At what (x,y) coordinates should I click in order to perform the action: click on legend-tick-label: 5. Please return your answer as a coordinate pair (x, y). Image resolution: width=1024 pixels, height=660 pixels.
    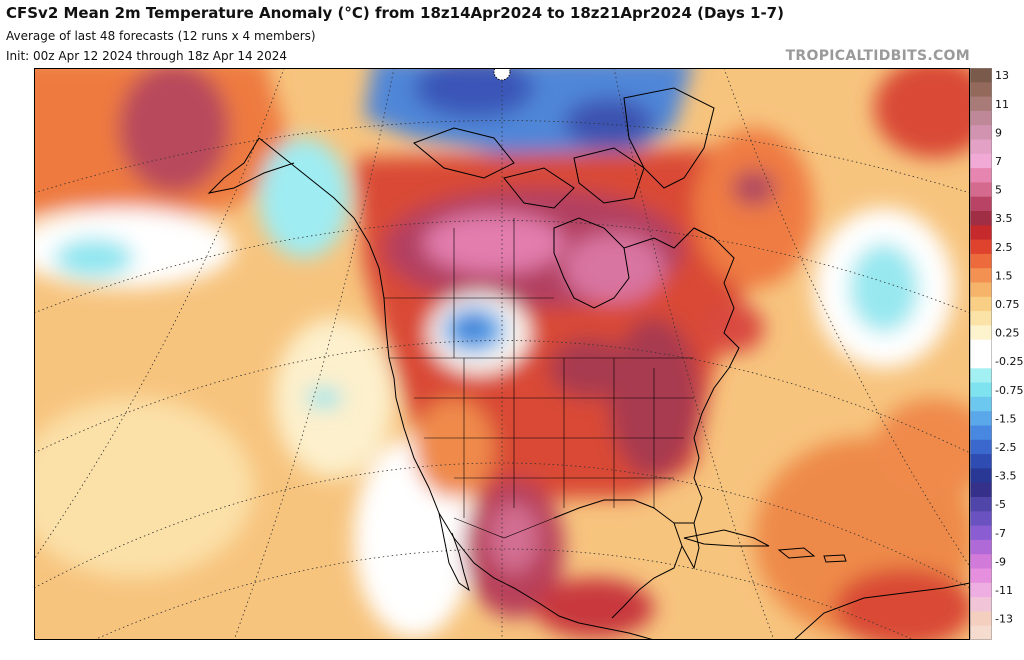
    Looking at the image, I should click on (998, 190).